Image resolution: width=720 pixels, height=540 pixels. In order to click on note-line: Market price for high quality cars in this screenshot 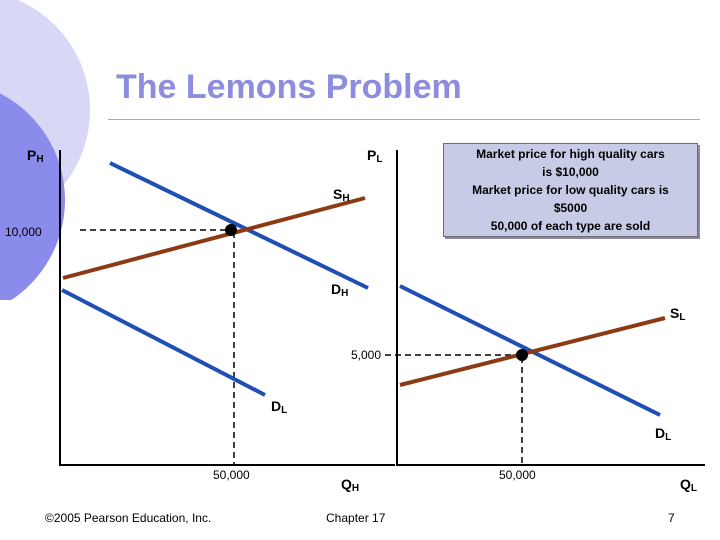, I will do `click(570, 154)`.